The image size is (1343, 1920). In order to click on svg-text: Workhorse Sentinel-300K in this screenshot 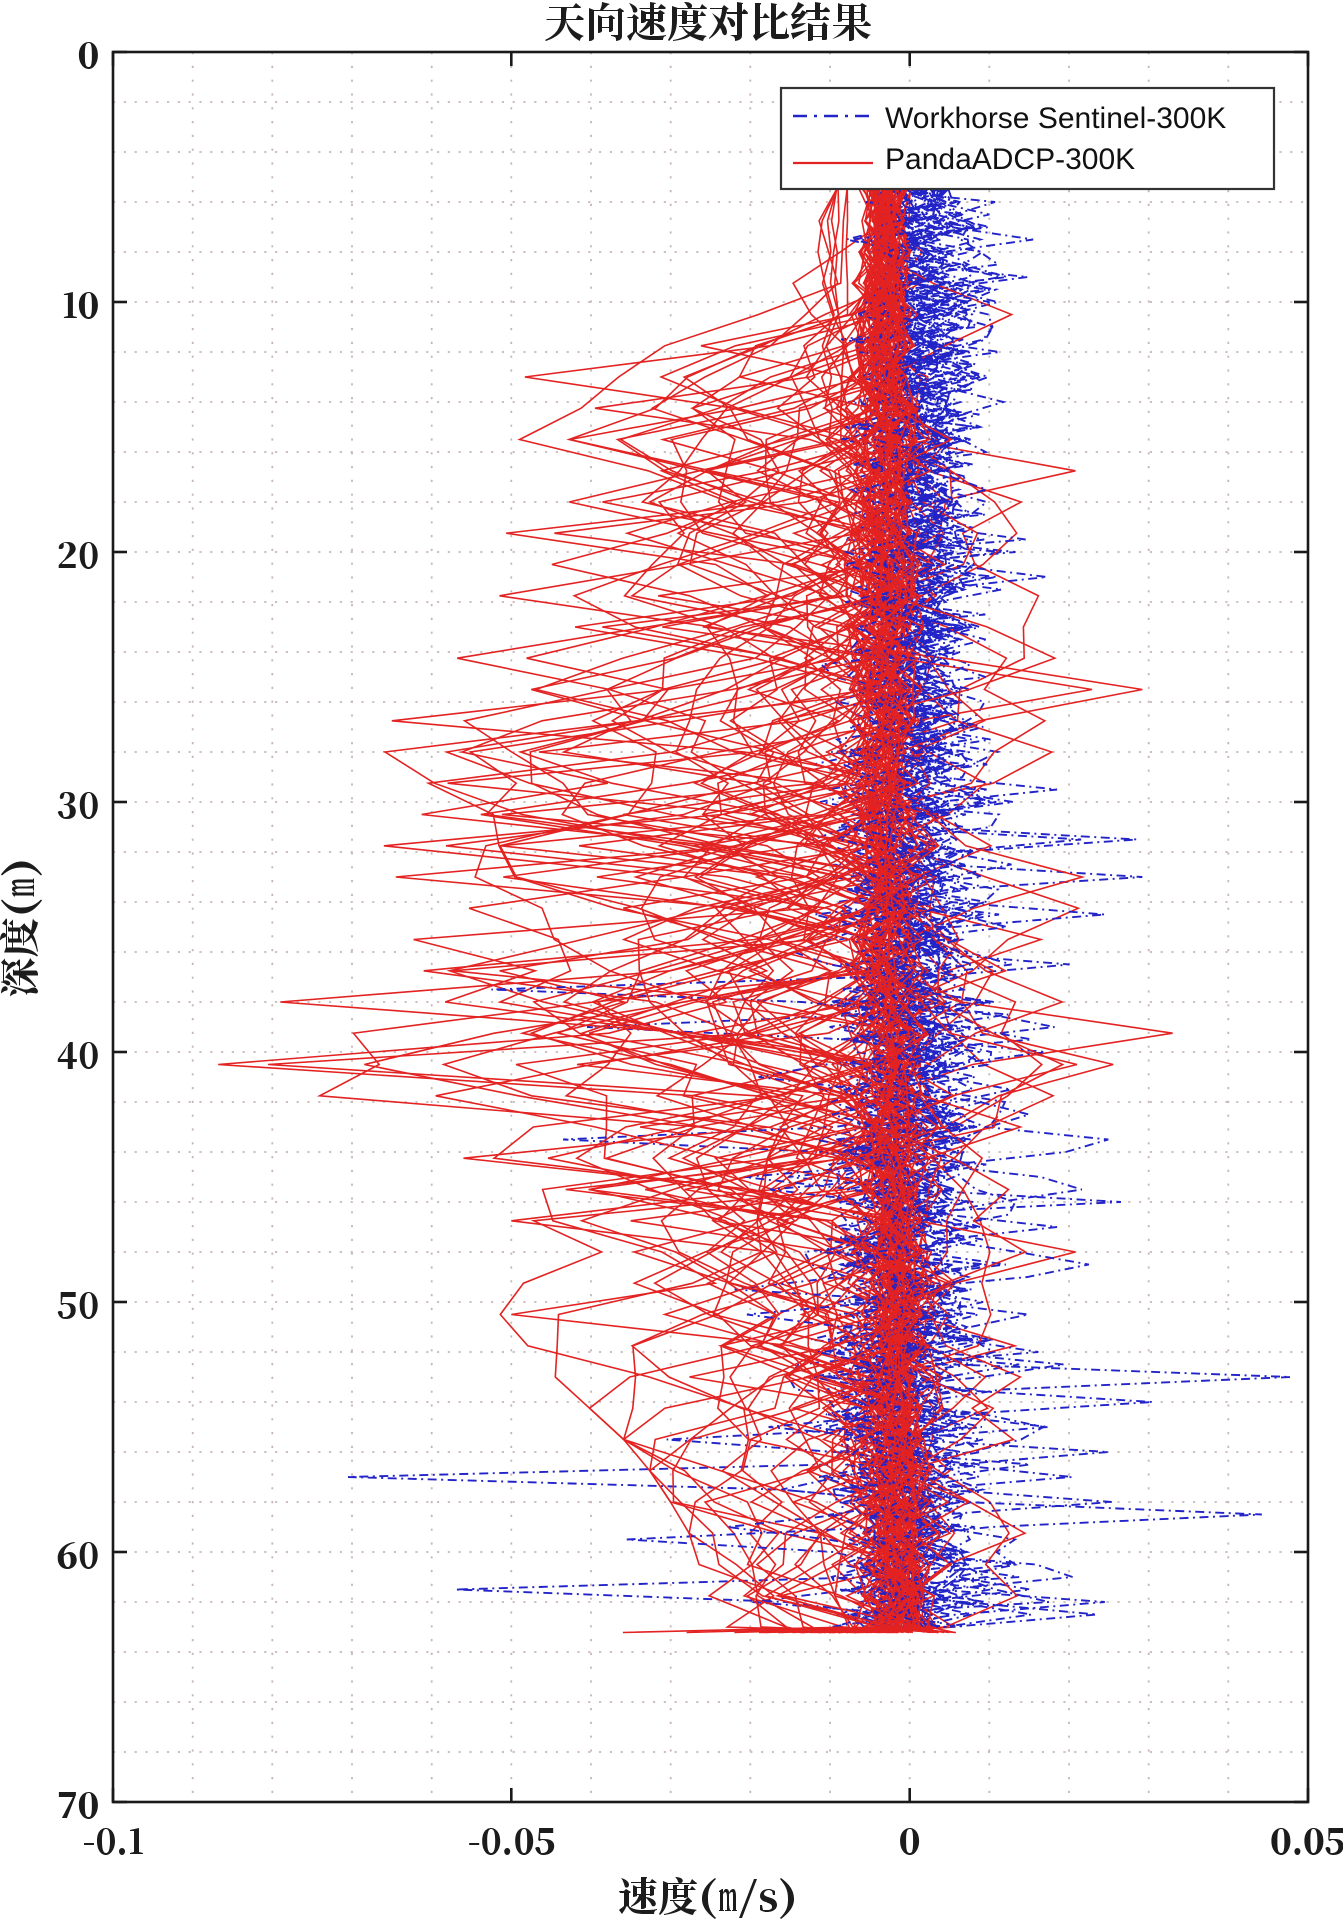, I will do `click(1055, 118)`.